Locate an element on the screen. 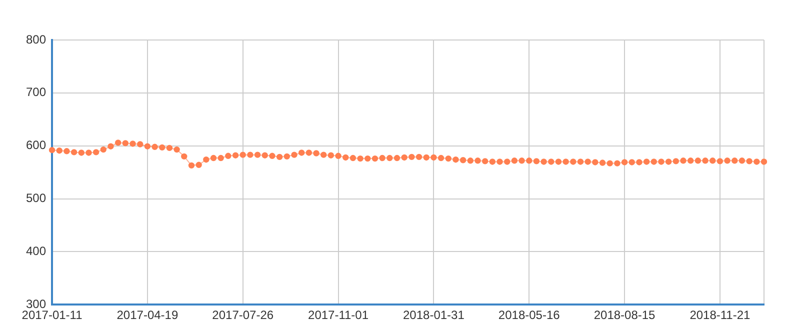 This screenshot has height=335, width=794. x-tick-label: 2018-05-16 is located at coordinates (529, 315).